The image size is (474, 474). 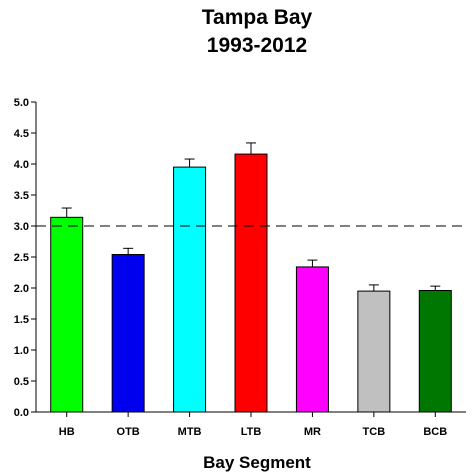 What do you see at coordinates (251, 283) in the screenshot?
I see `bar-ltb` at bounding box center [251, 283].